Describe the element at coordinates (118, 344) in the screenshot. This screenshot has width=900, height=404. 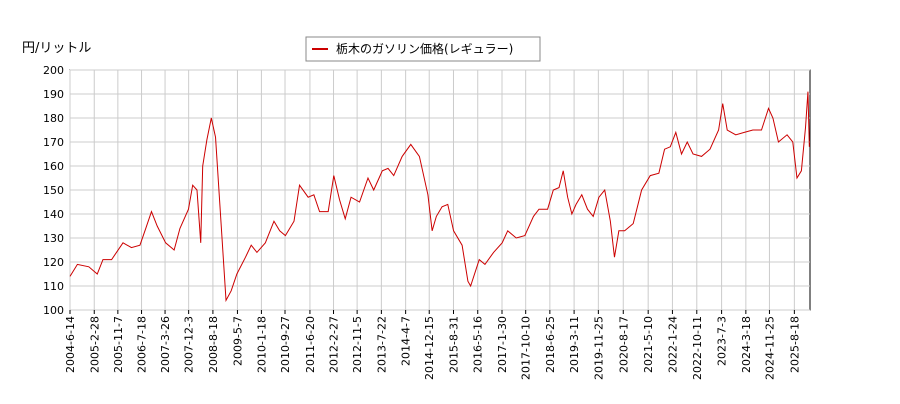
I see `x-tick-label: 2005-11-7` at that location.